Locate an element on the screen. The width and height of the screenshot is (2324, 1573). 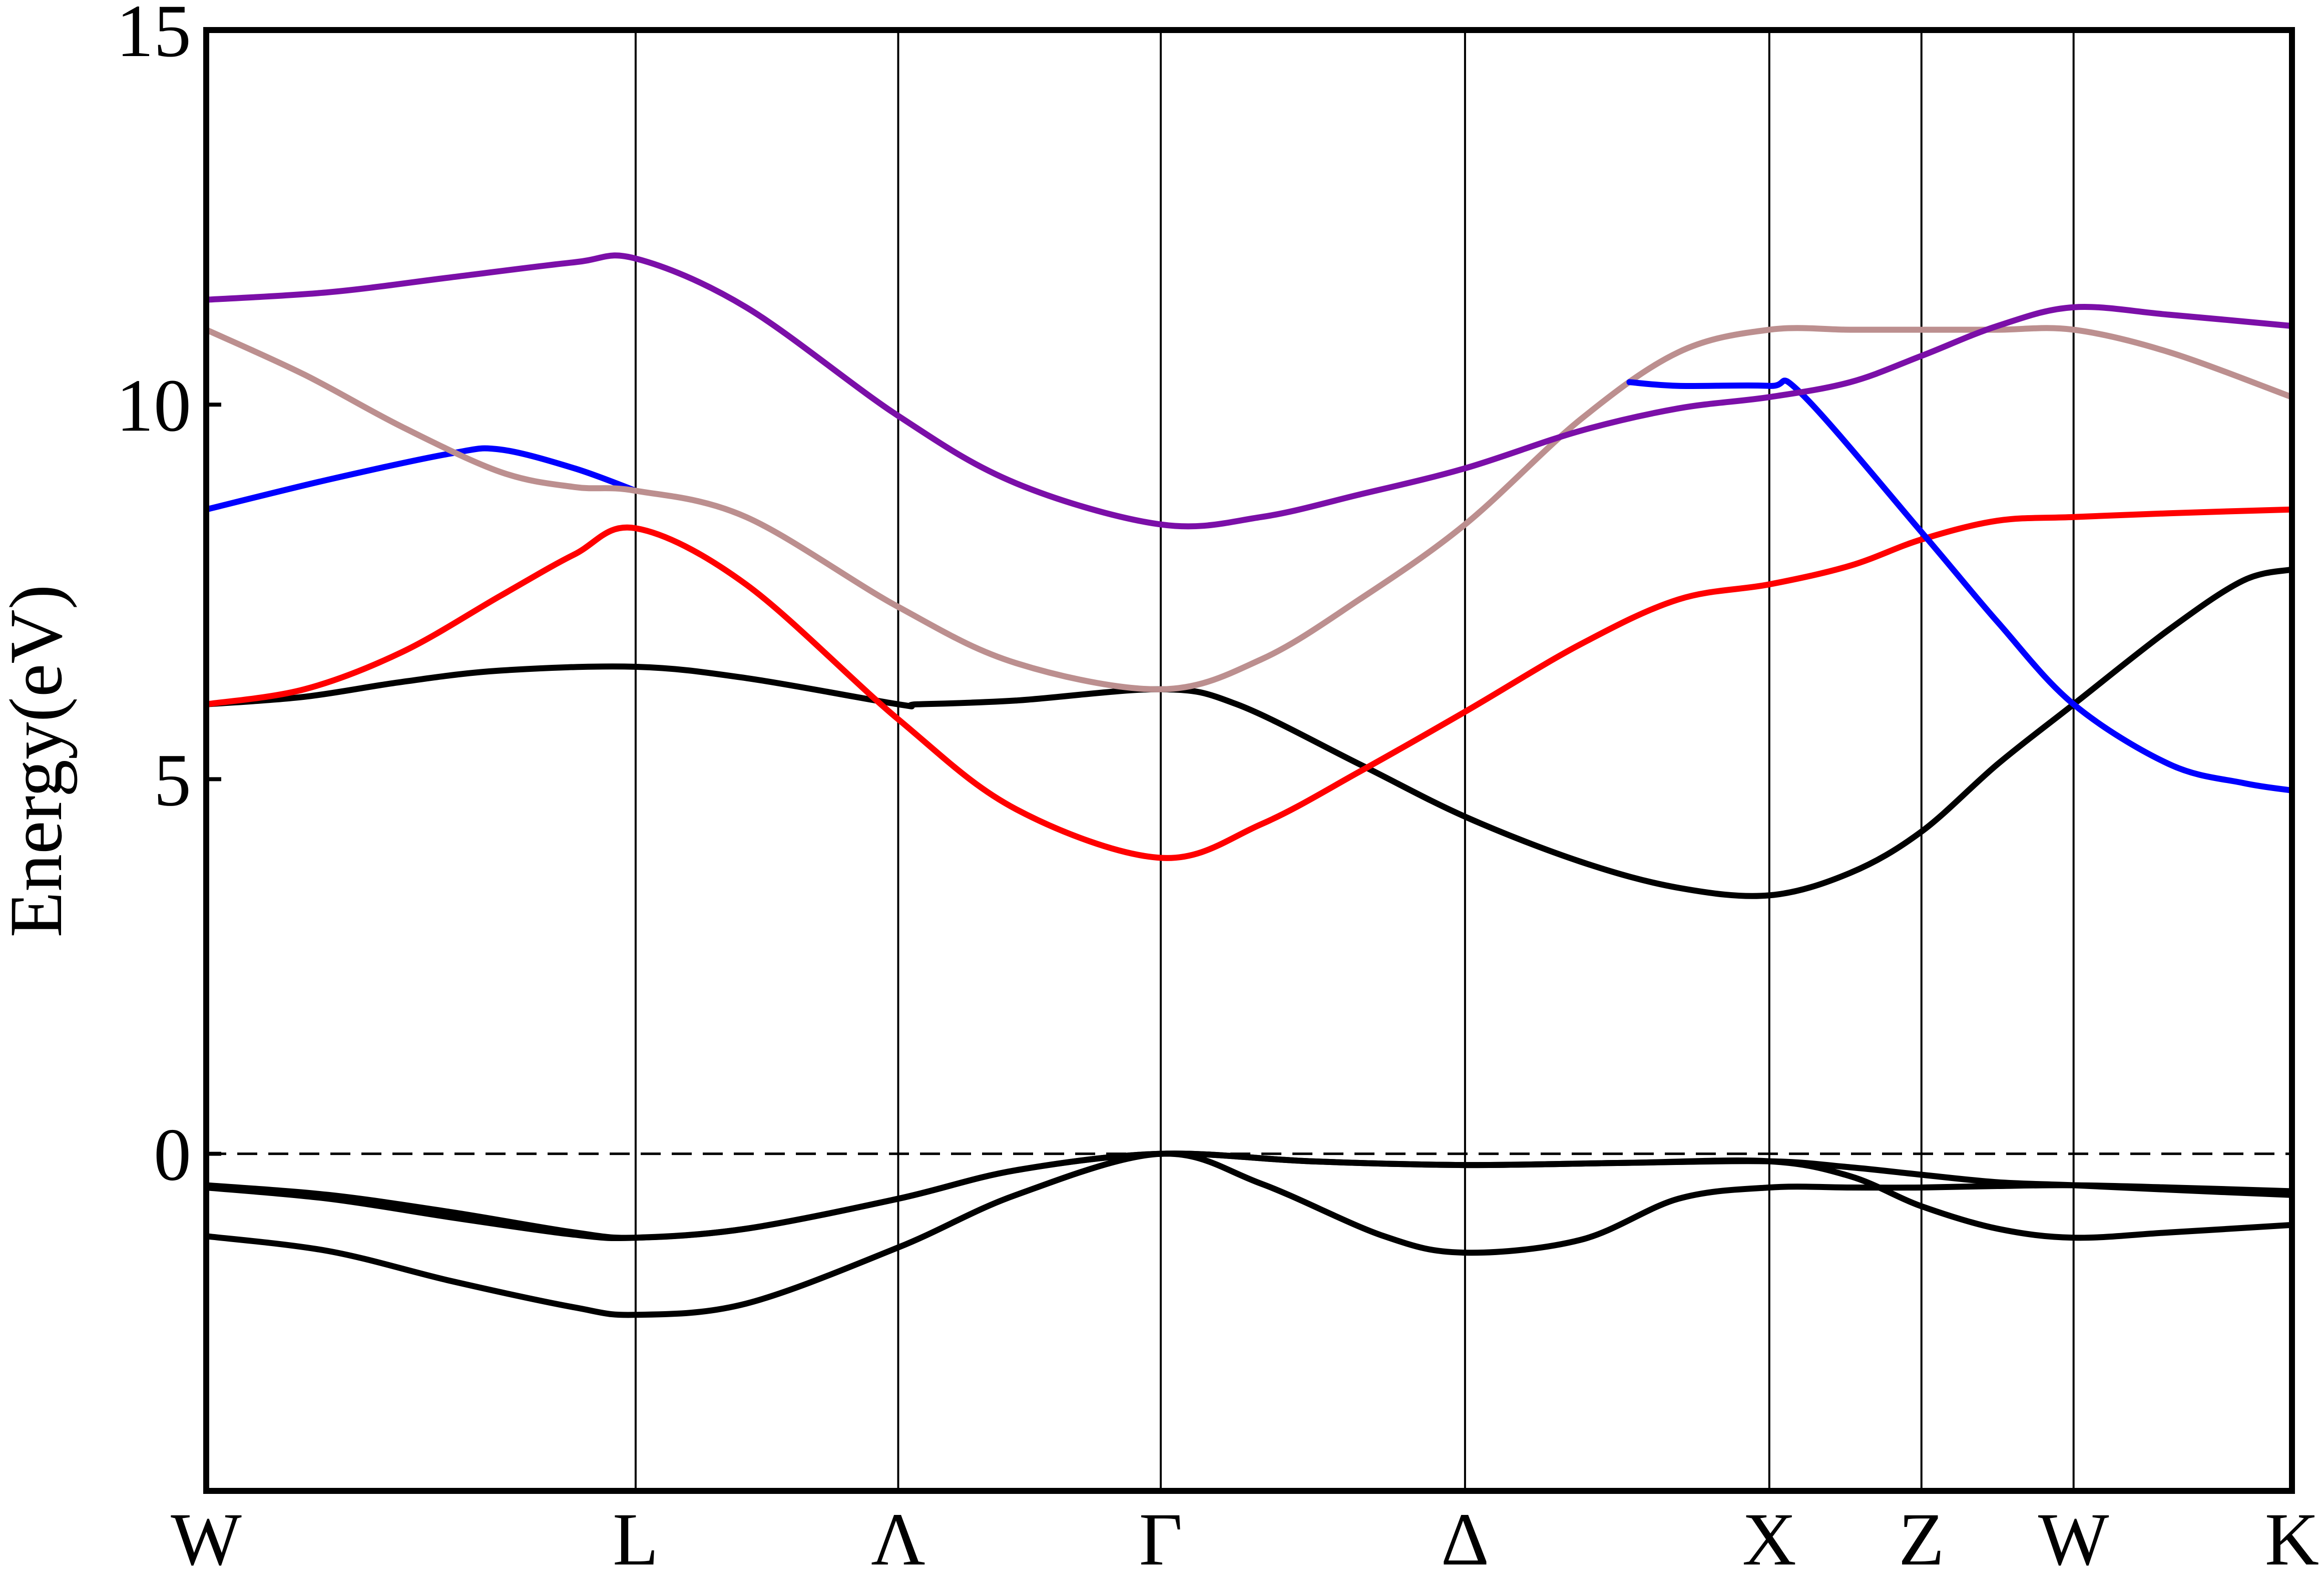
x-tick-label-3: Γ is located at coordinates (1161, 1536).